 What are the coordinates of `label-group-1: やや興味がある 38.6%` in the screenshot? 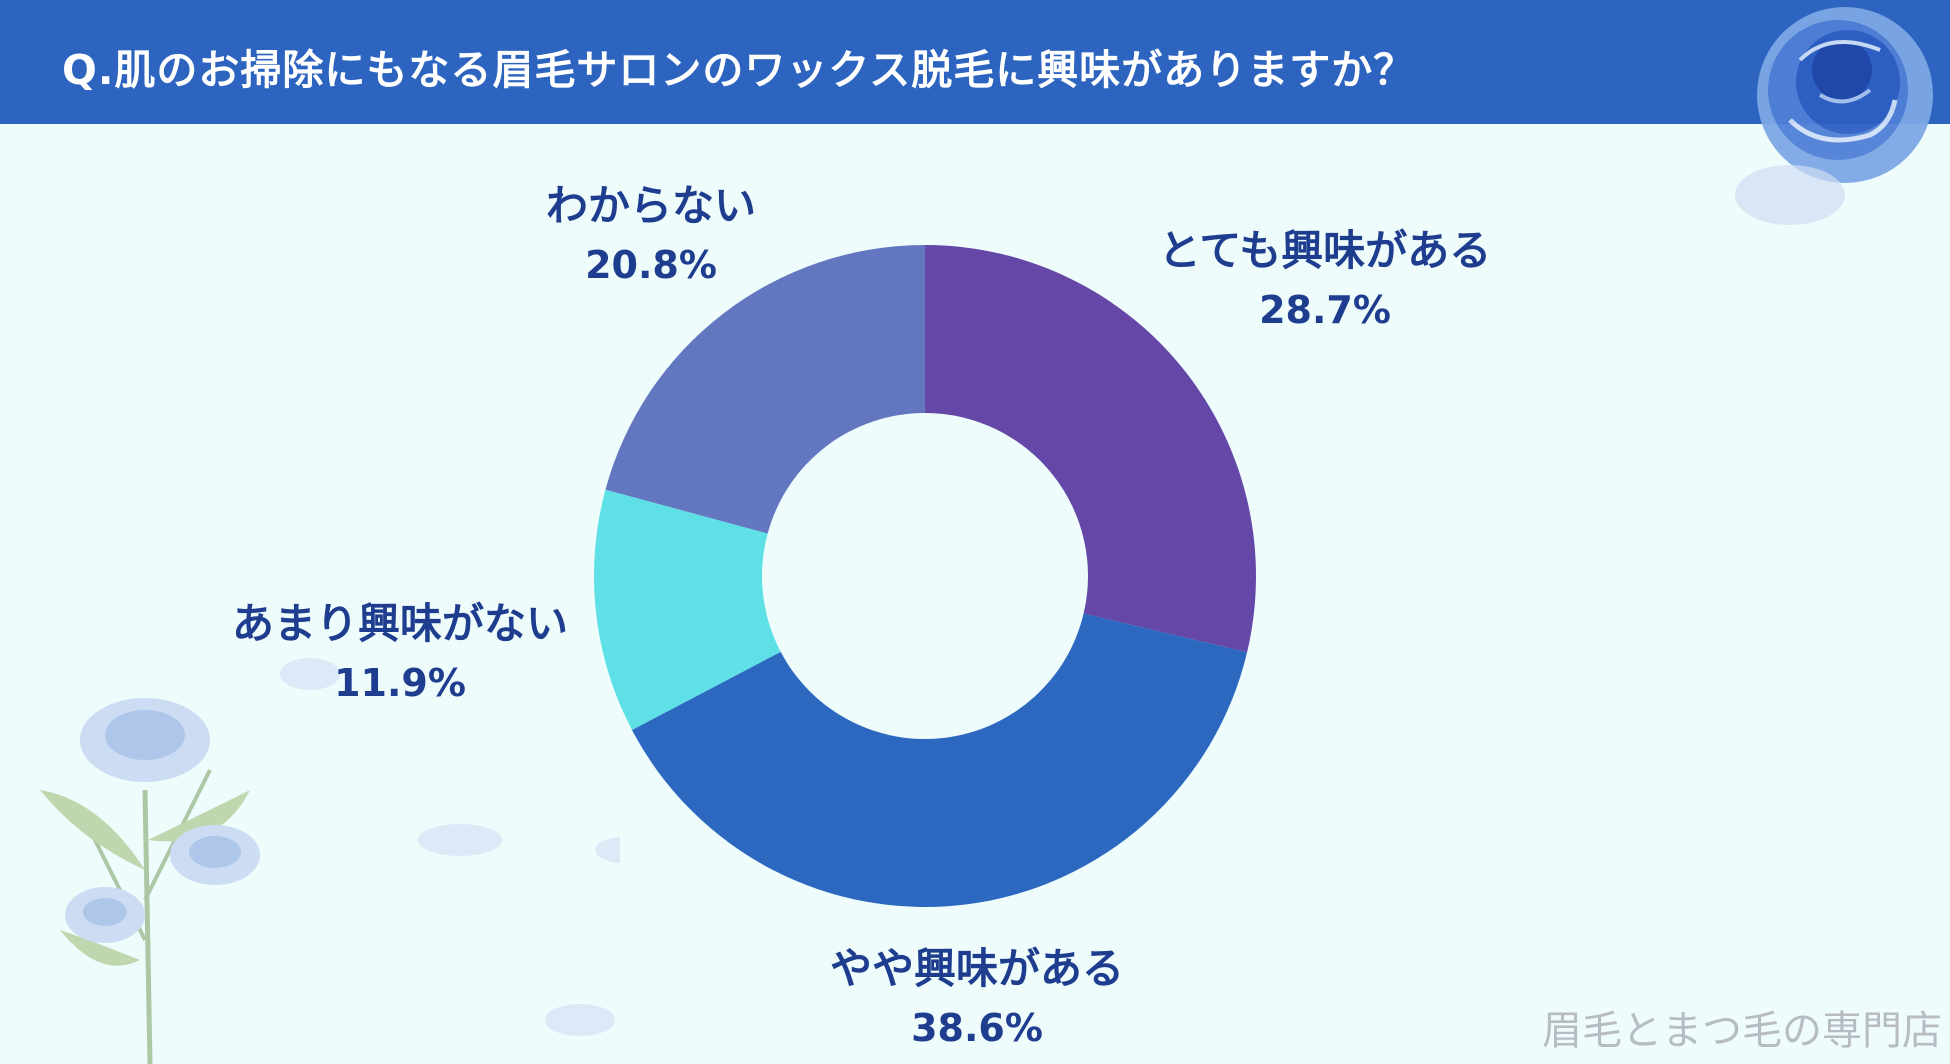 It's located at (977, 997).